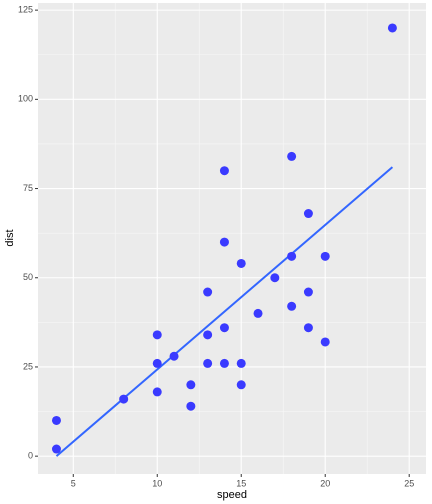 This screenshot has width=432, height=504. What do you see at coordinates (241, 483) in the screenshot?
I see `x-tick-label: 15` at bounding box center [241, 483].